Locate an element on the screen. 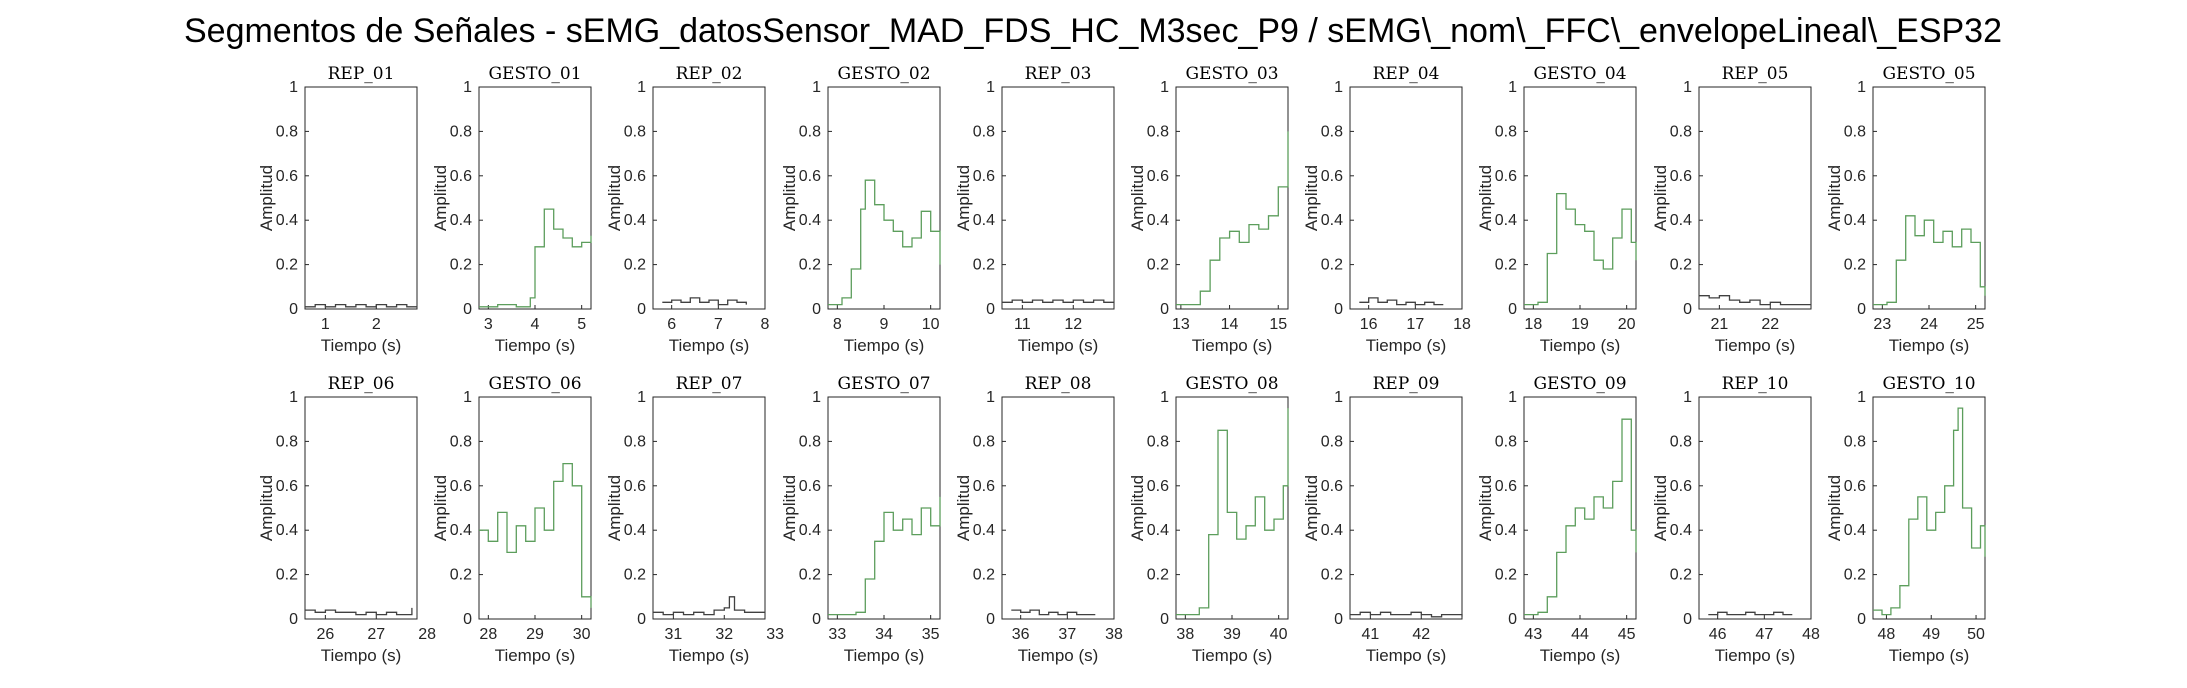 The image size is (2187, 688). y-tick-label: 1 is located at coordinates (990, 87).